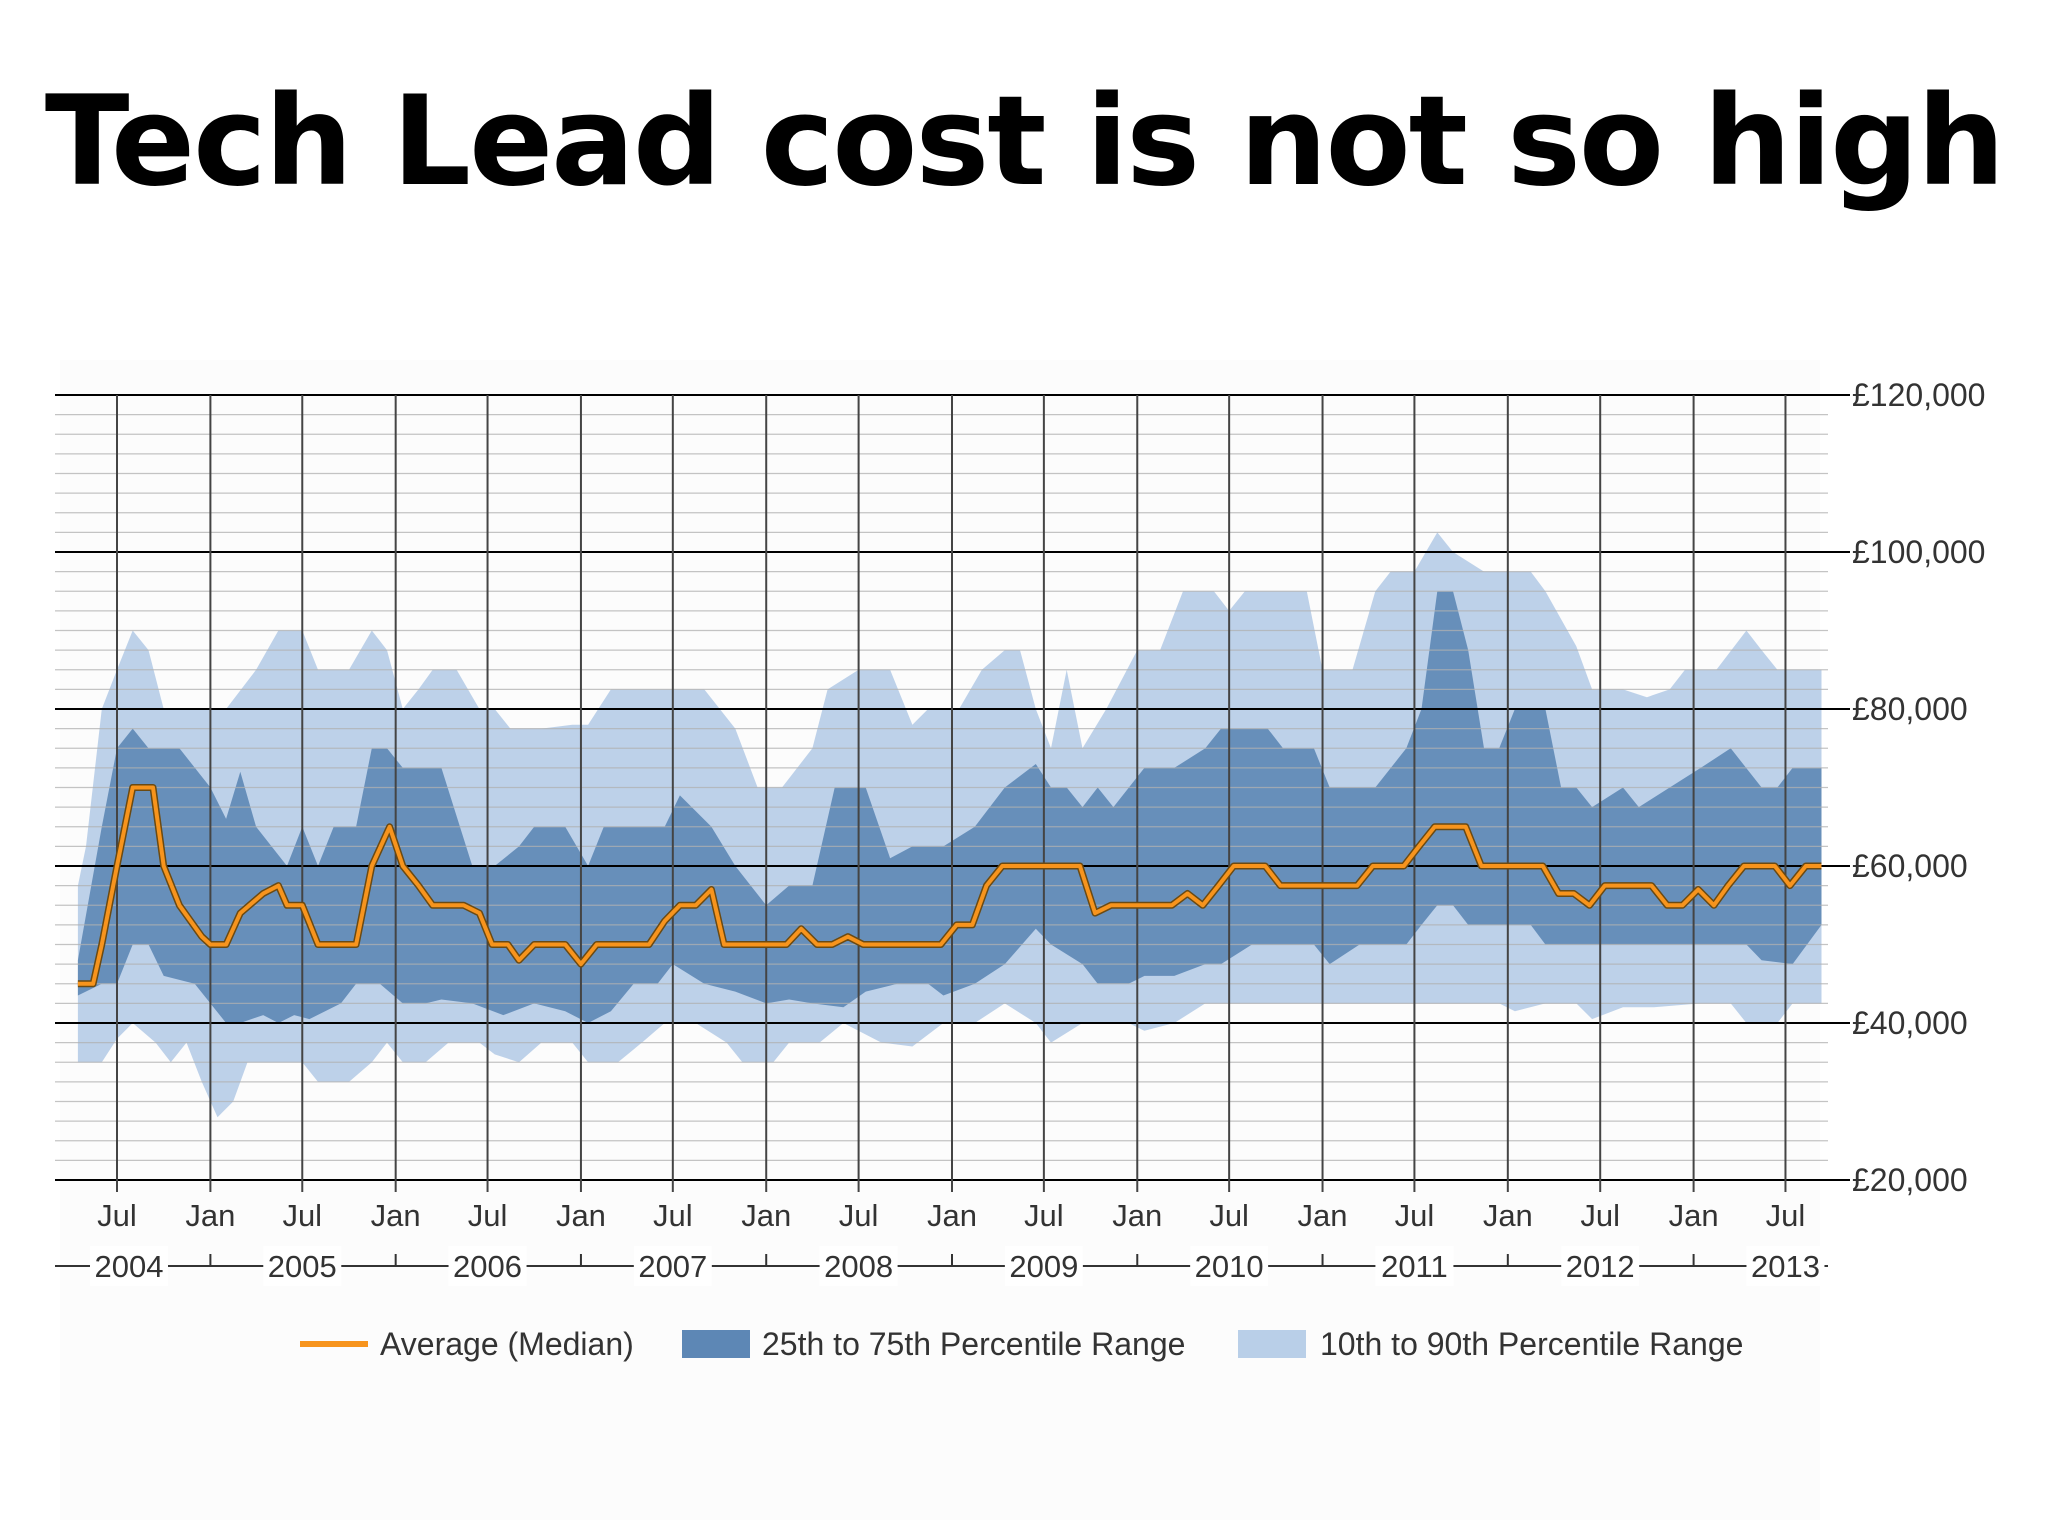 This screenshot has width=2048, height=1536. I want to click on x-year-label: 2004, so click(129, 1266).